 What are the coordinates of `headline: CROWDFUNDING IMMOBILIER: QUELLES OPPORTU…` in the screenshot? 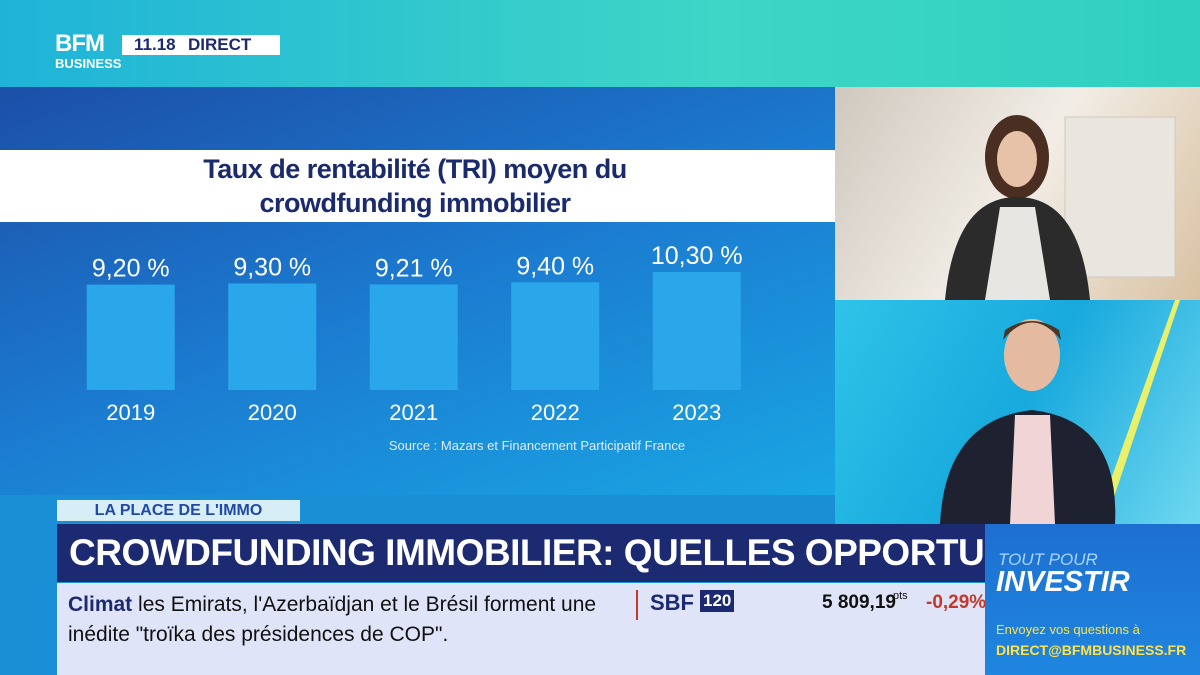 It's located at (585, 553).